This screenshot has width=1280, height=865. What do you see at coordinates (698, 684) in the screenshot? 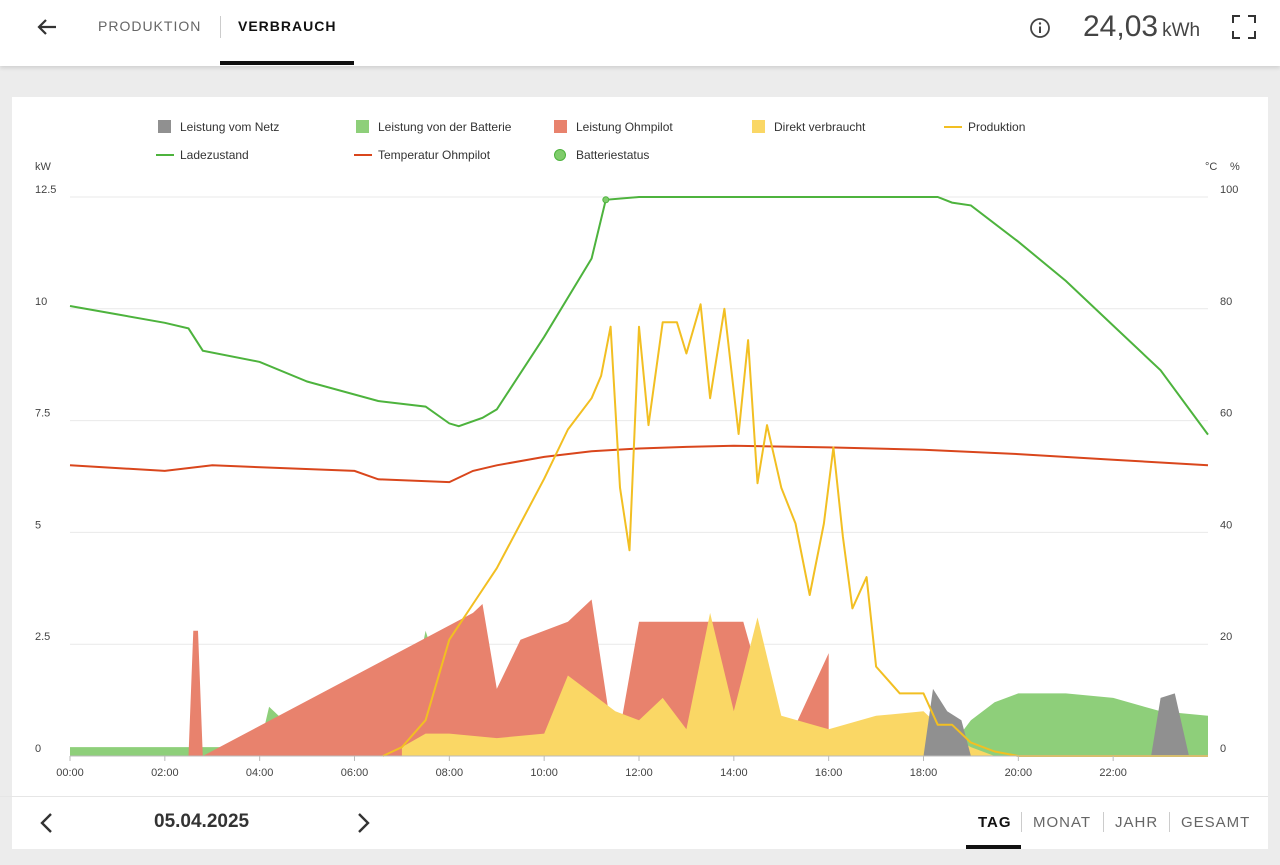
I see `area-direkt-verbraucht` at bounding box center [698, 684].